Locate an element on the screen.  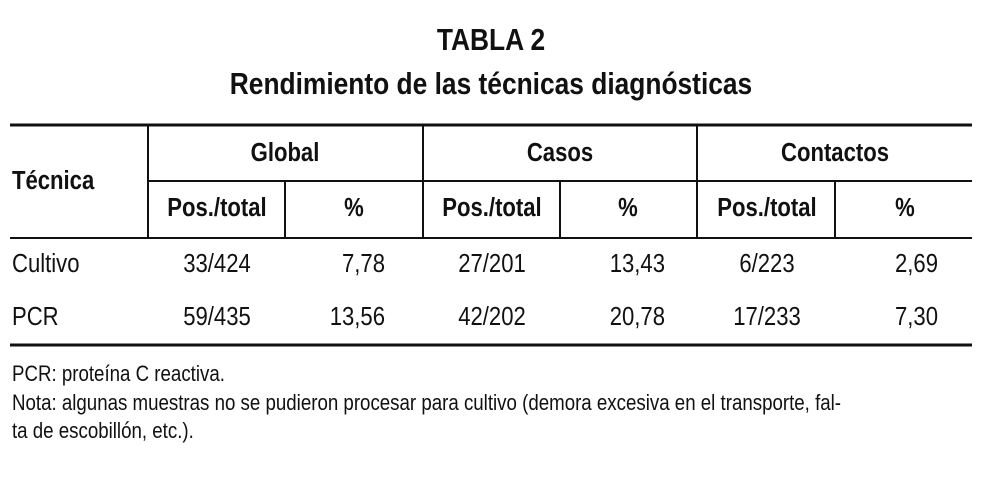
subtitle: Rendimiento de las técnicas diagnósticas is located at coordinates (491, 84).